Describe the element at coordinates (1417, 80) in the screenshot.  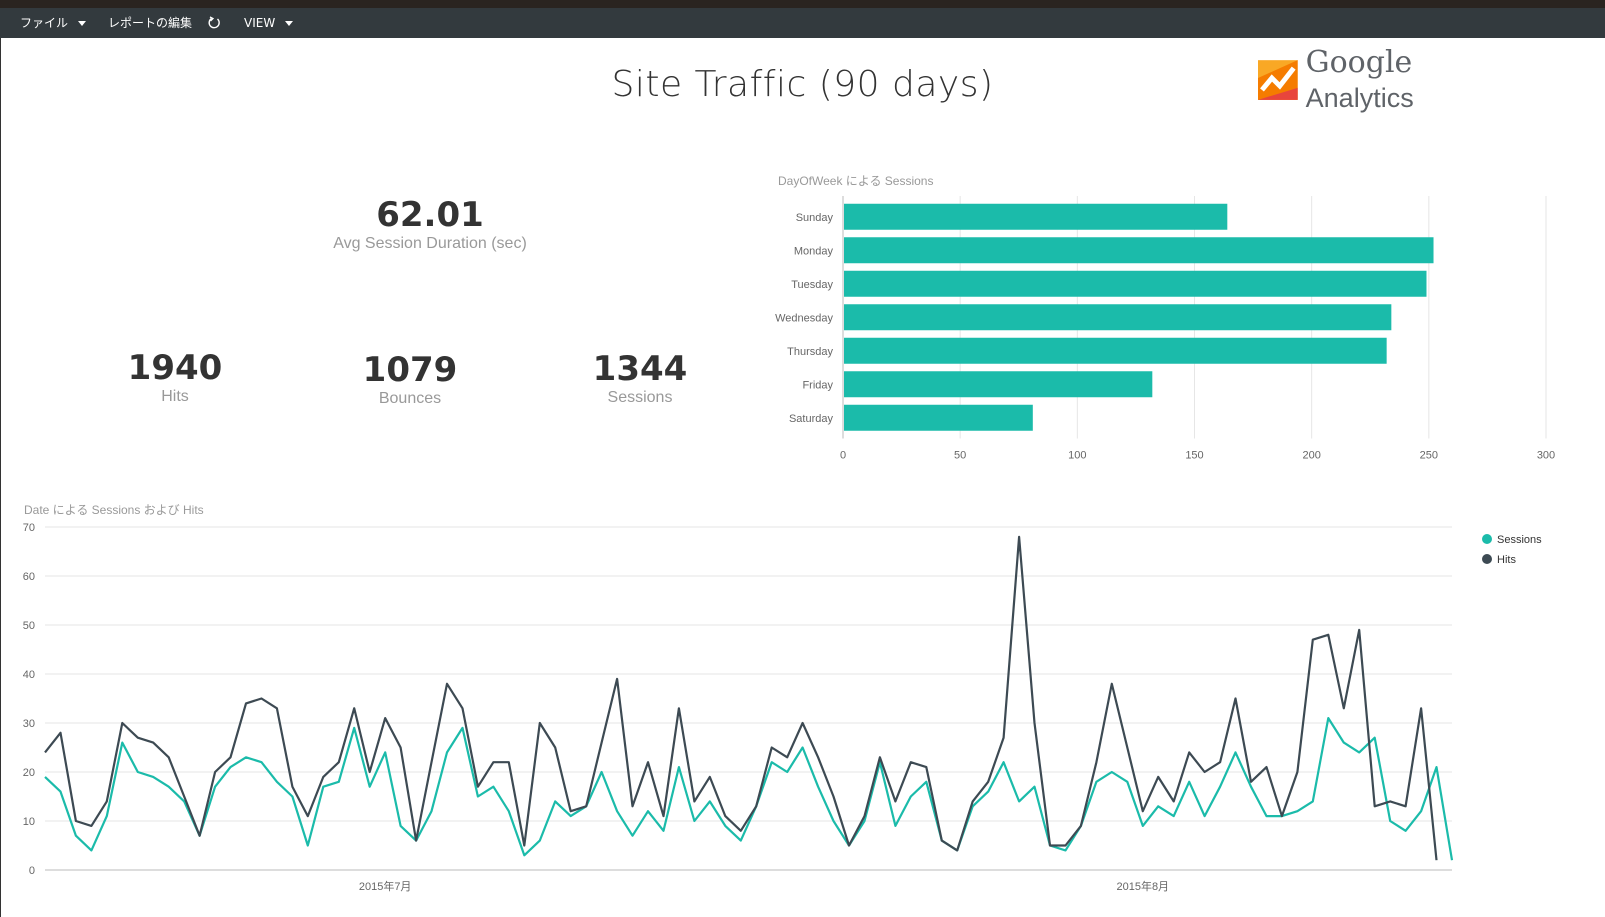
I see `google-analytics-wordmark: Google Analytics` at that location.